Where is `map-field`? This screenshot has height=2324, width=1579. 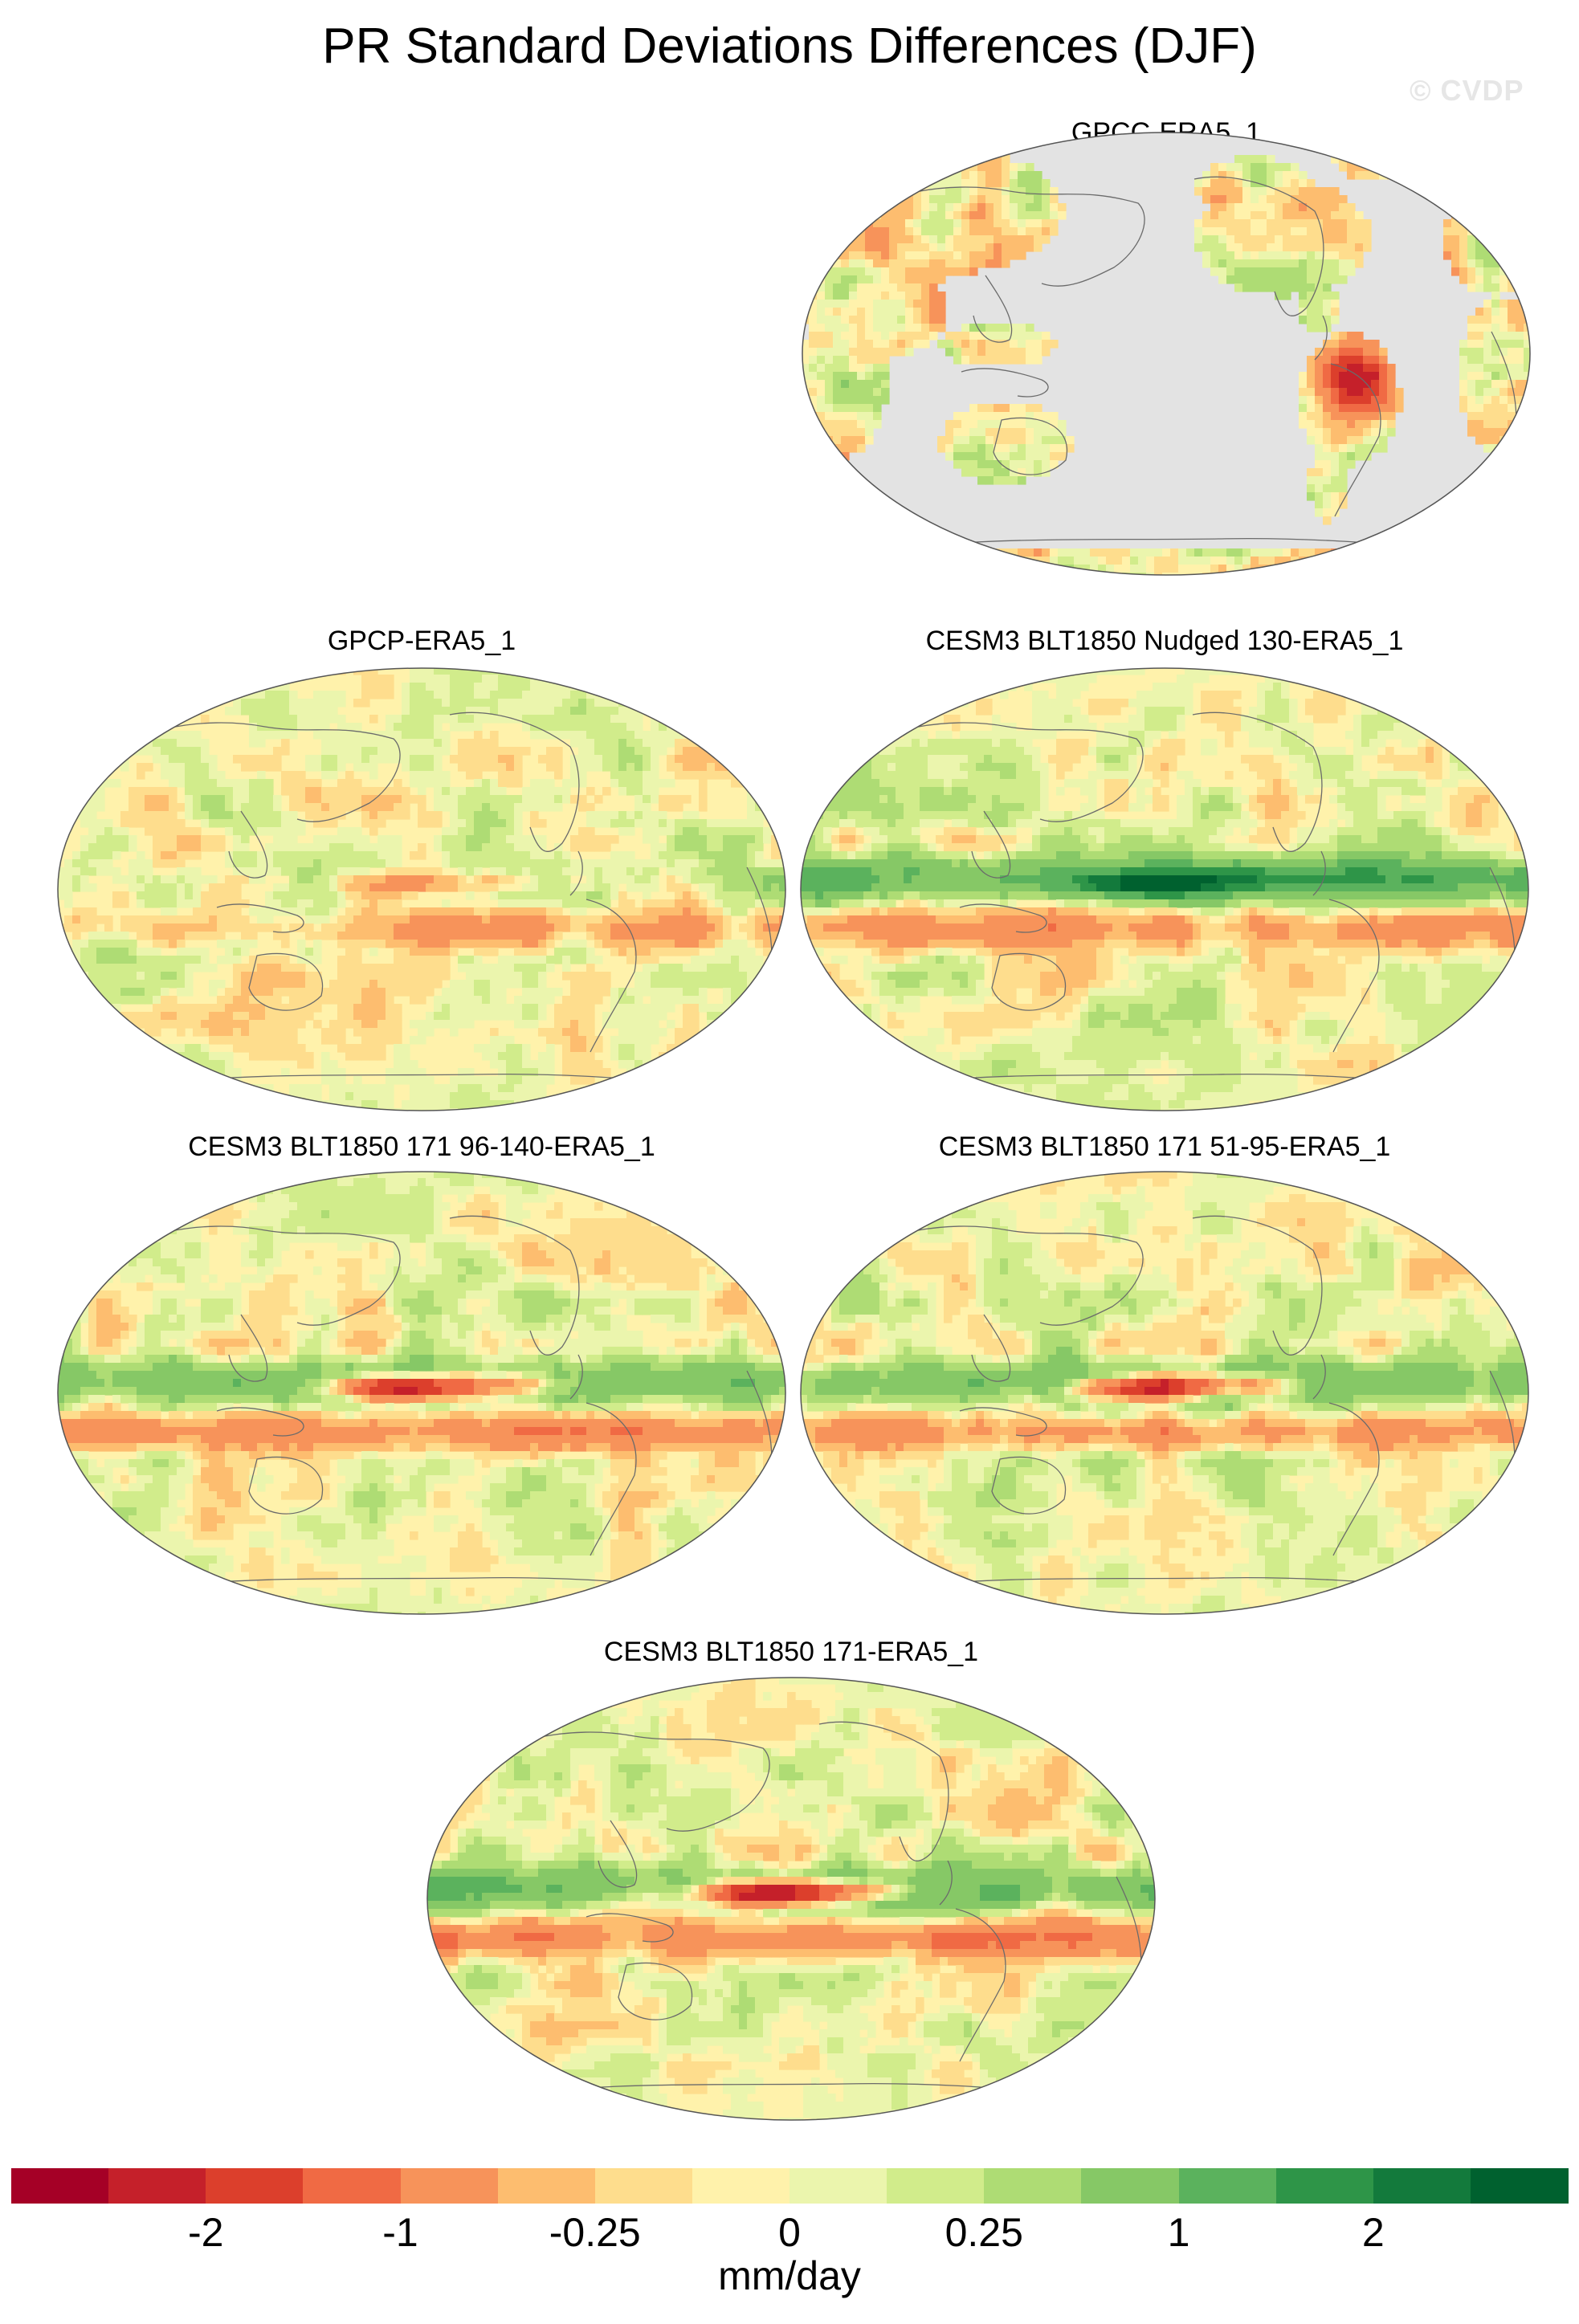 map-field is located at coordinates (421, 1393).